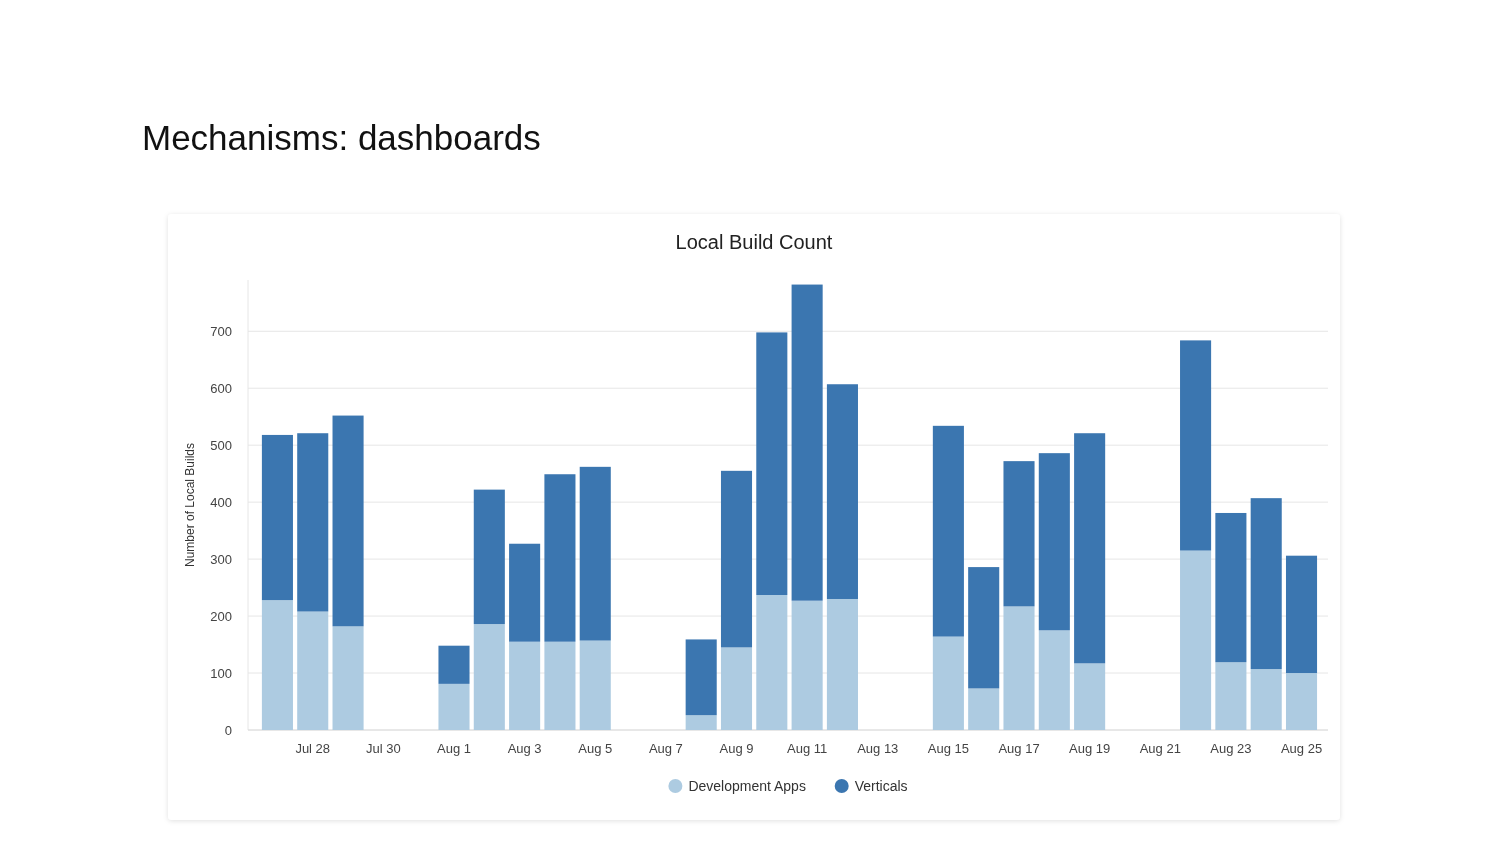  I want to click on chart-subtitle: Local Build Count, so click(754, 242).